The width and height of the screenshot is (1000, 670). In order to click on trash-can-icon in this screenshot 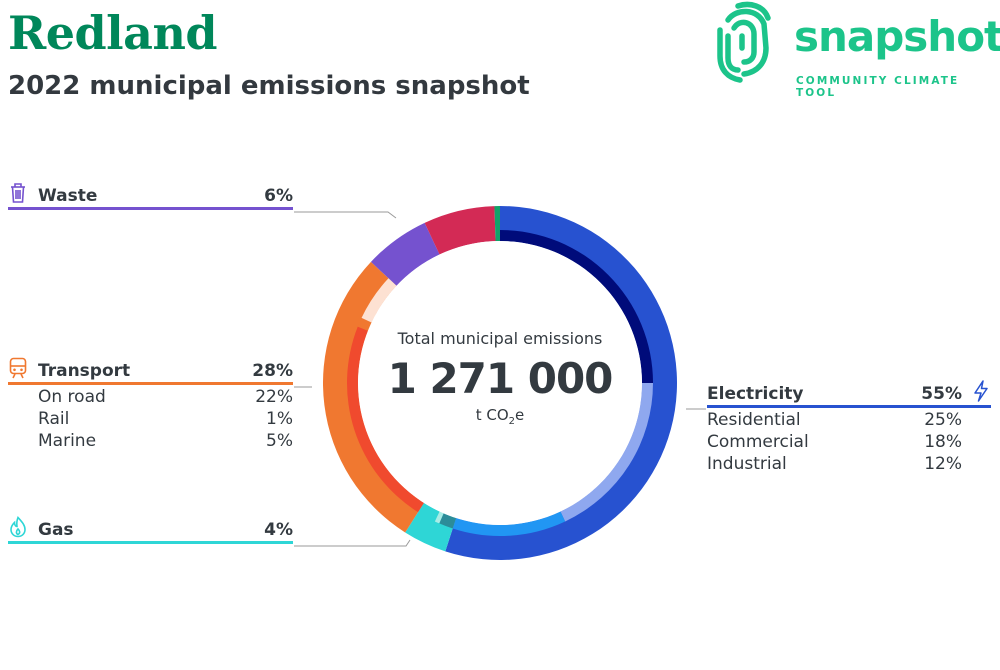, I will do `click(18, 193)`.